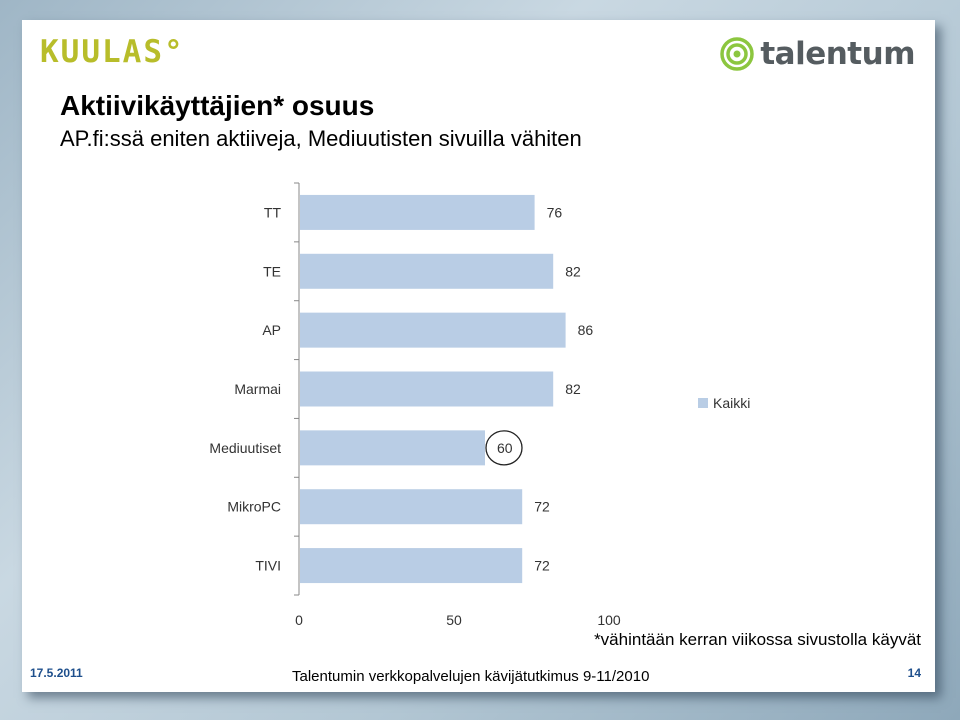  Describe the element at coordinates (427, 389) in the screenshot. I see `bar-marmai` at that location.